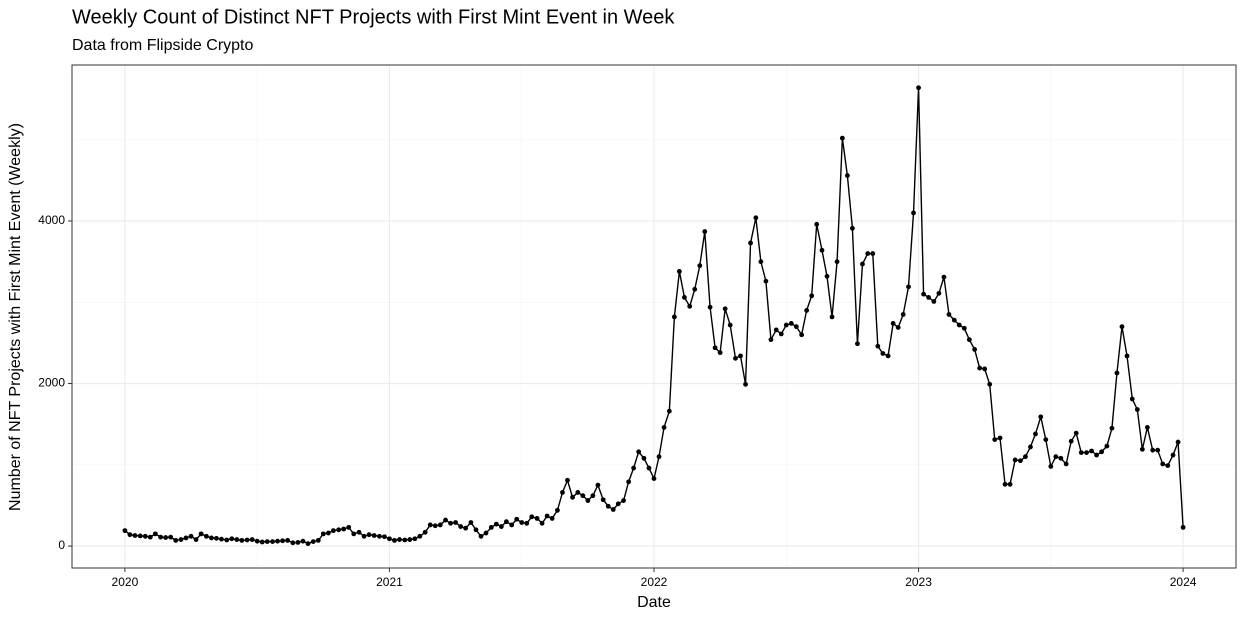  I want to click on chart-subtitle: Data from Flipside Crypto, so click(162, 45).